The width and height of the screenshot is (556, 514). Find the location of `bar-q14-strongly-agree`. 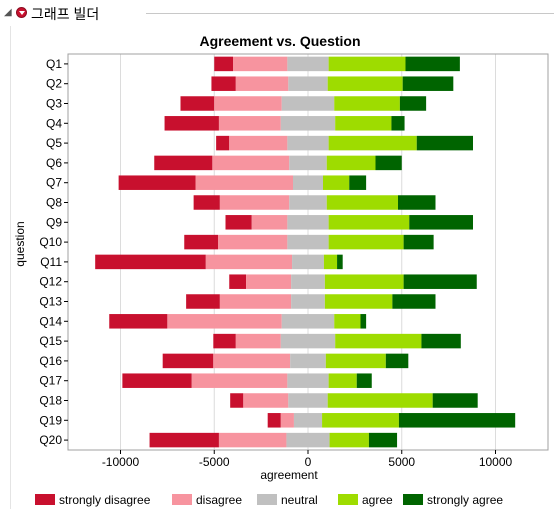

bar-q14-strongly-agree is located at coordinates (363, 321).